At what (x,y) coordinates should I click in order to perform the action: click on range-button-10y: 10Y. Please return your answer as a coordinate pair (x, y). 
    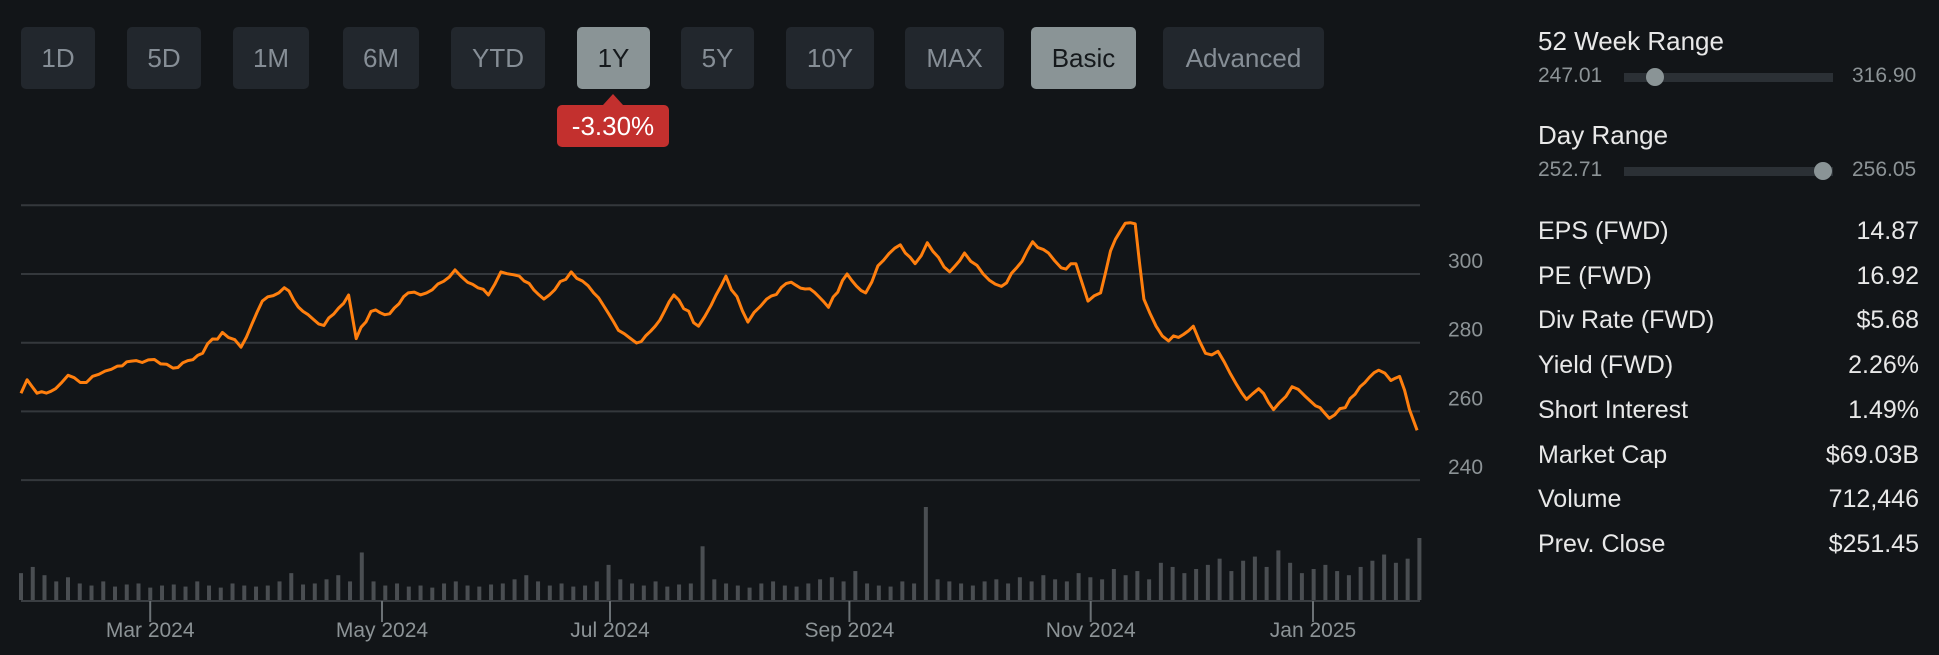
    Looking at the image, I should click on (830, 58).